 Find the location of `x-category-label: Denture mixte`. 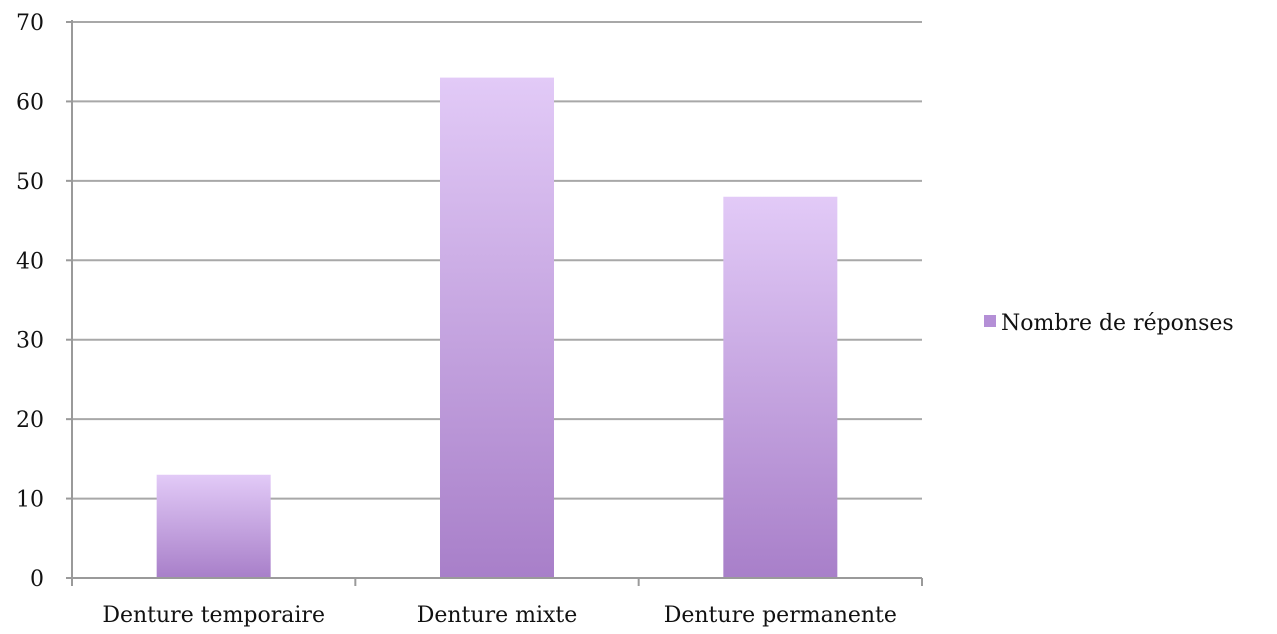

x-category-label: Denture mixte is located at coordinates (497, 615).